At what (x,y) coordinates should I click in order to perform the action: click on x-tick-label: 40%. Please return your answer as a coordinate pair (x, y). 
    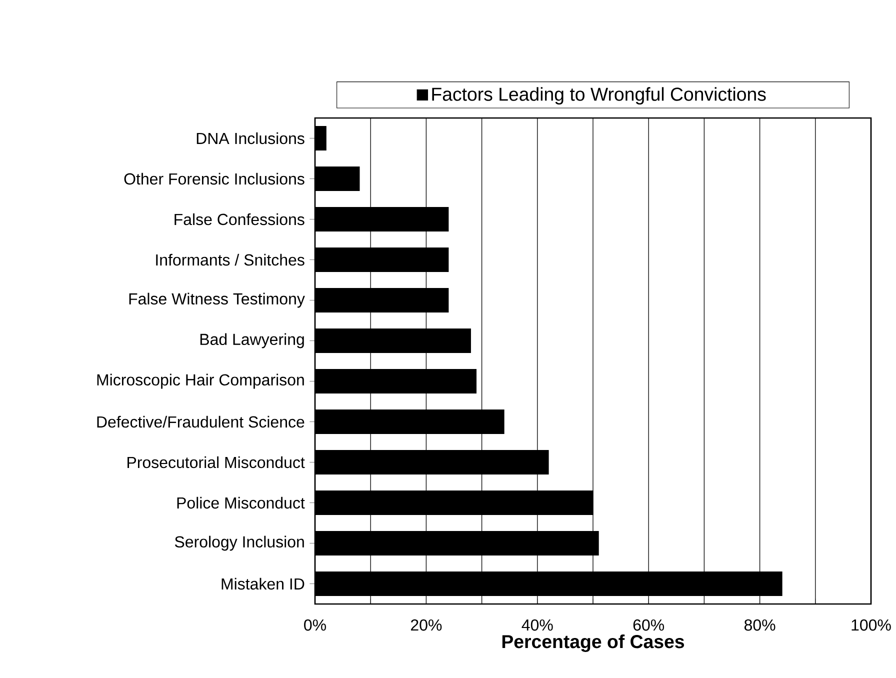
    Looking at the image, I should click on (537, 625).